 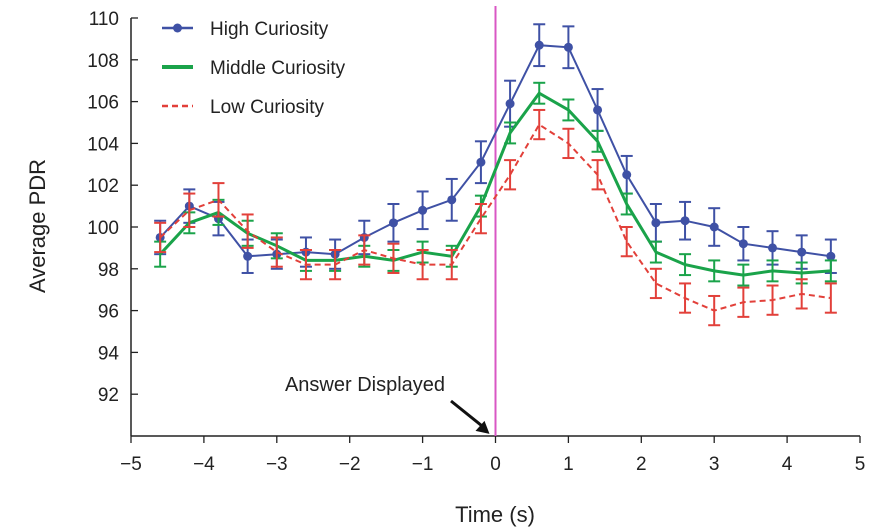 I want to click on y-tick-label: 110, so click(x=104, y=19).